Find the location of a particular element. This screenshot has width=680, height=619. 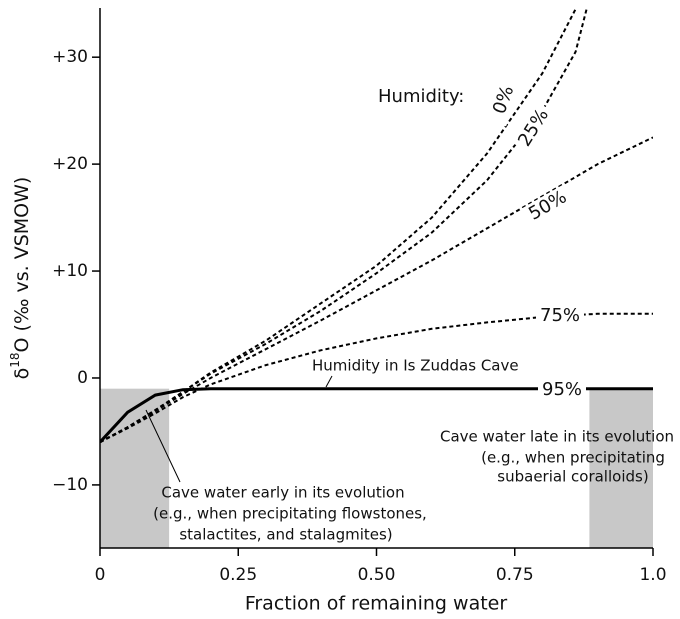

annotation: Humidity in Is Zuddas Cave is located at coordinates (415, 366).